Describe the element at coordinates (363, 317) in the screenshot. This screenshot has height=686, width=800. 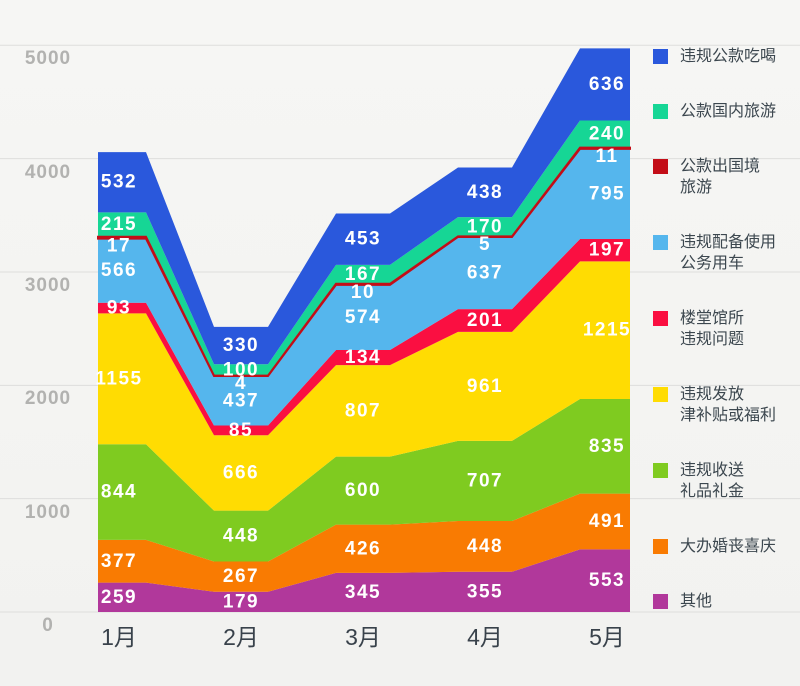
I see `value-label: 574` at that location.